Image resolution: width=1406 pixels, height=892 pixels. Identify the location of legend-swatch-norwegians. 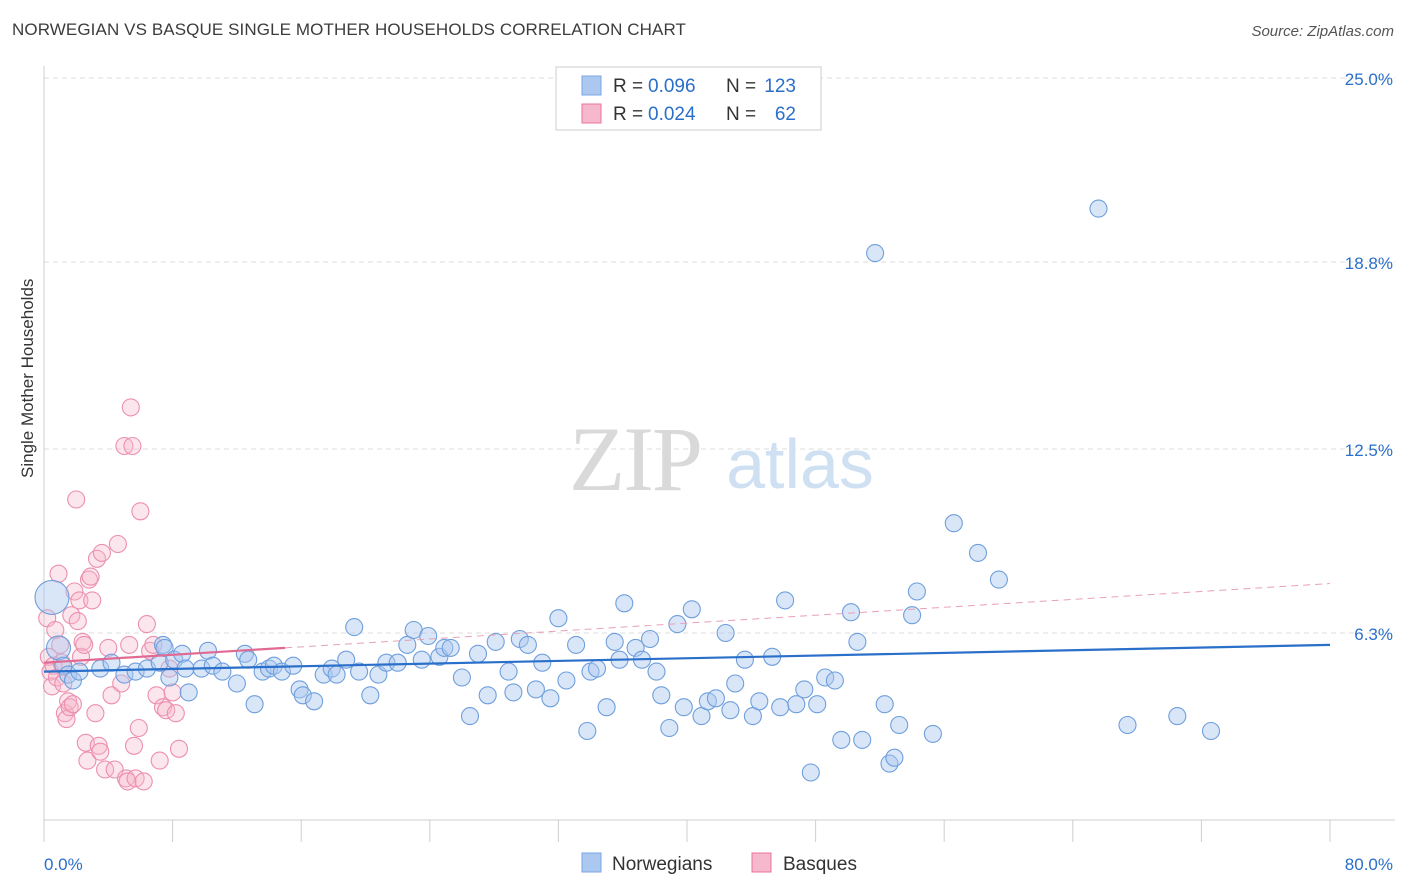
(591, 85).